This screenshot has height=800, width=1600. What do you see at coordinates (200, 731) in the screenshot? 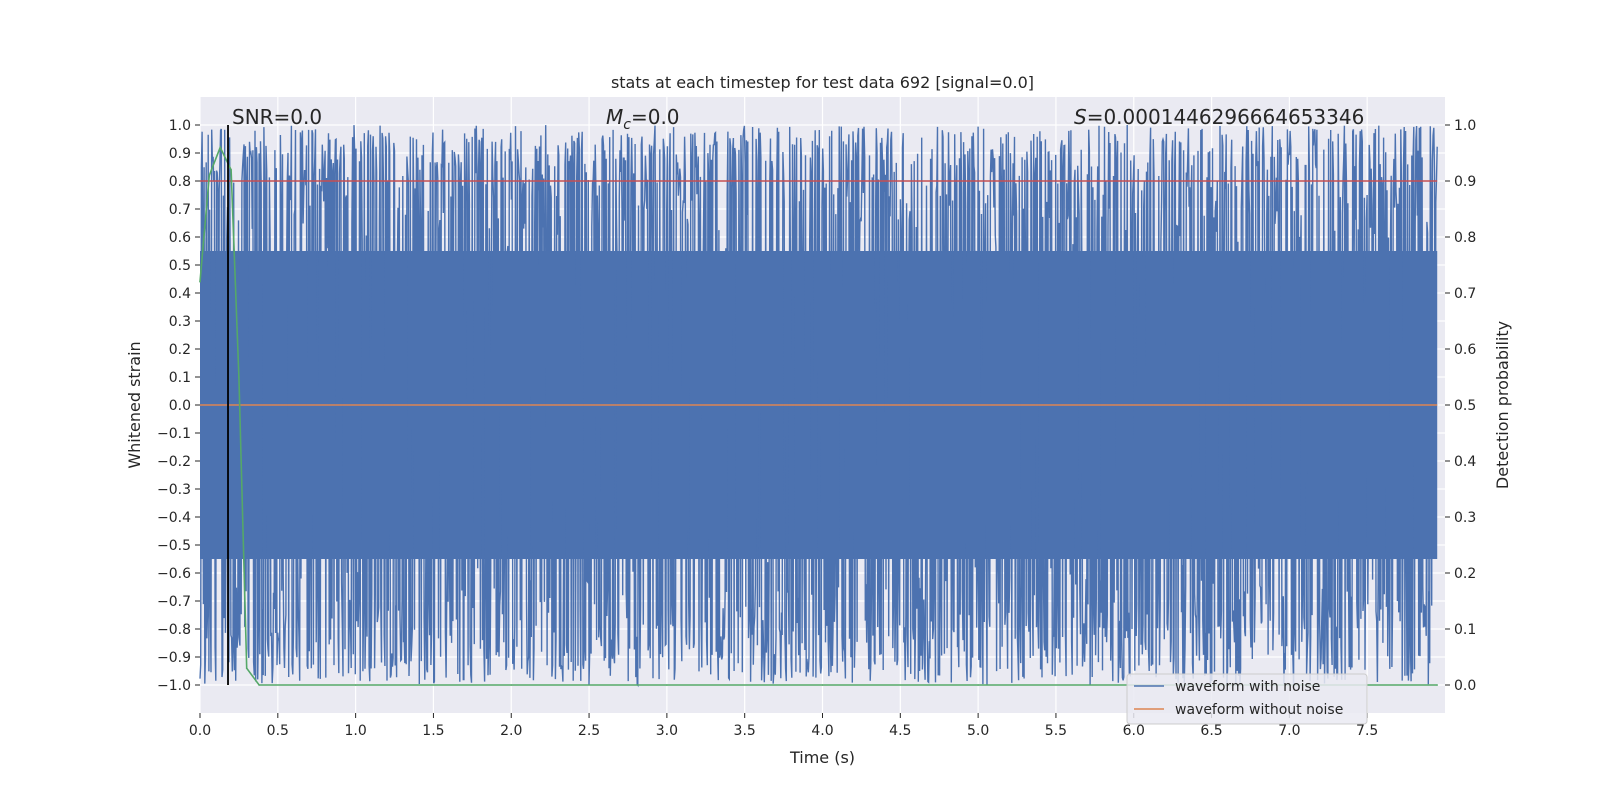
I see `x-tick-label: 0.0` at bounding box center [200, 731].